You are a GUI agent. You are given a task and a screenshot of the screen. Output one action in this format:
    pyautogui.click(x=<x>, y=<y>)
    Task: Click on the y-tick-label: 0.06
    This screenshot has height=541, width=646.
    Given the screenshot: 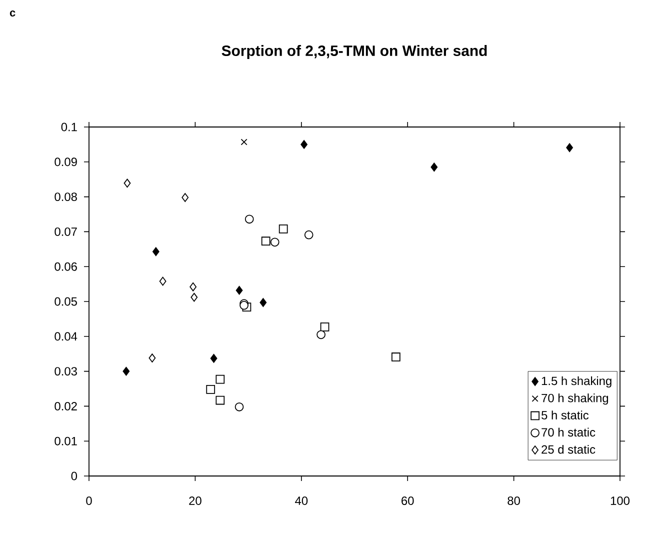 What is the action you would take?
    pyautogui.click(x=65, y=266)
    